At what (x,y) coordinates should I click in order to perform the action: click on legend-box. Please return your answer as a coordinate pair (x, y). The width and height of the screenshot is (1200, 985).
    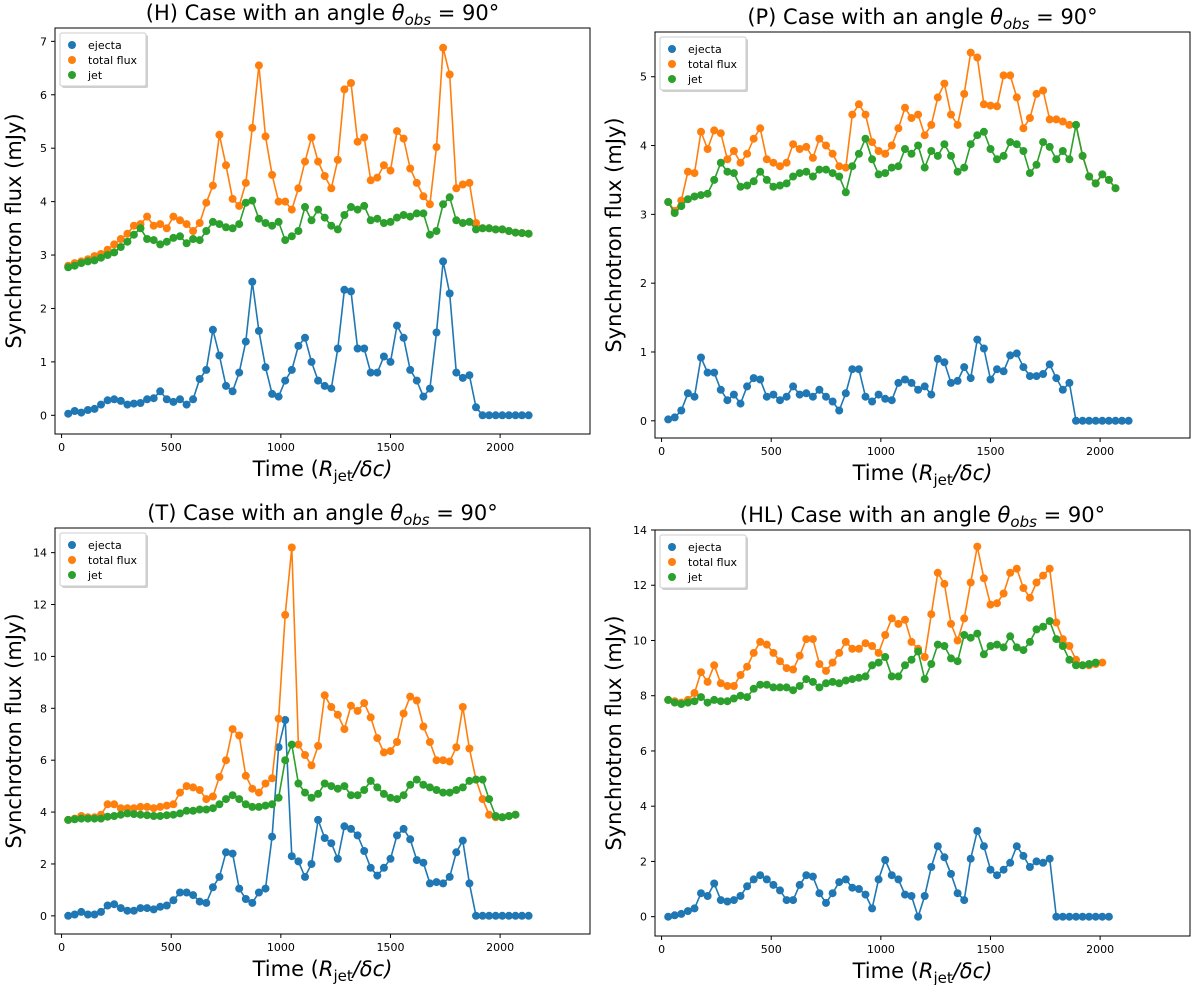
    Looking at the image, I should click on (703, 63).